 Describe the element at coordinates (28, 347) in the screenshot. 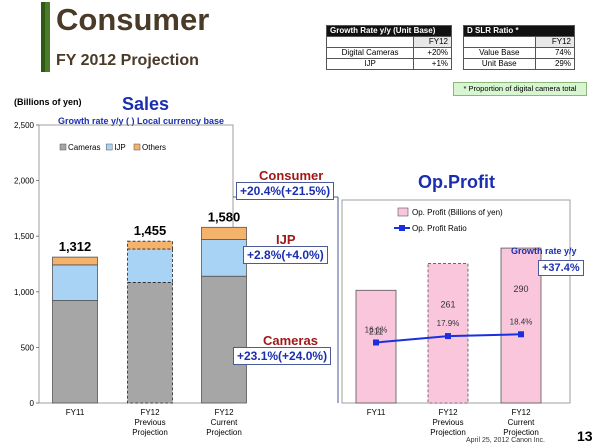

I see `sales-y-tick-label: 500` at that location.